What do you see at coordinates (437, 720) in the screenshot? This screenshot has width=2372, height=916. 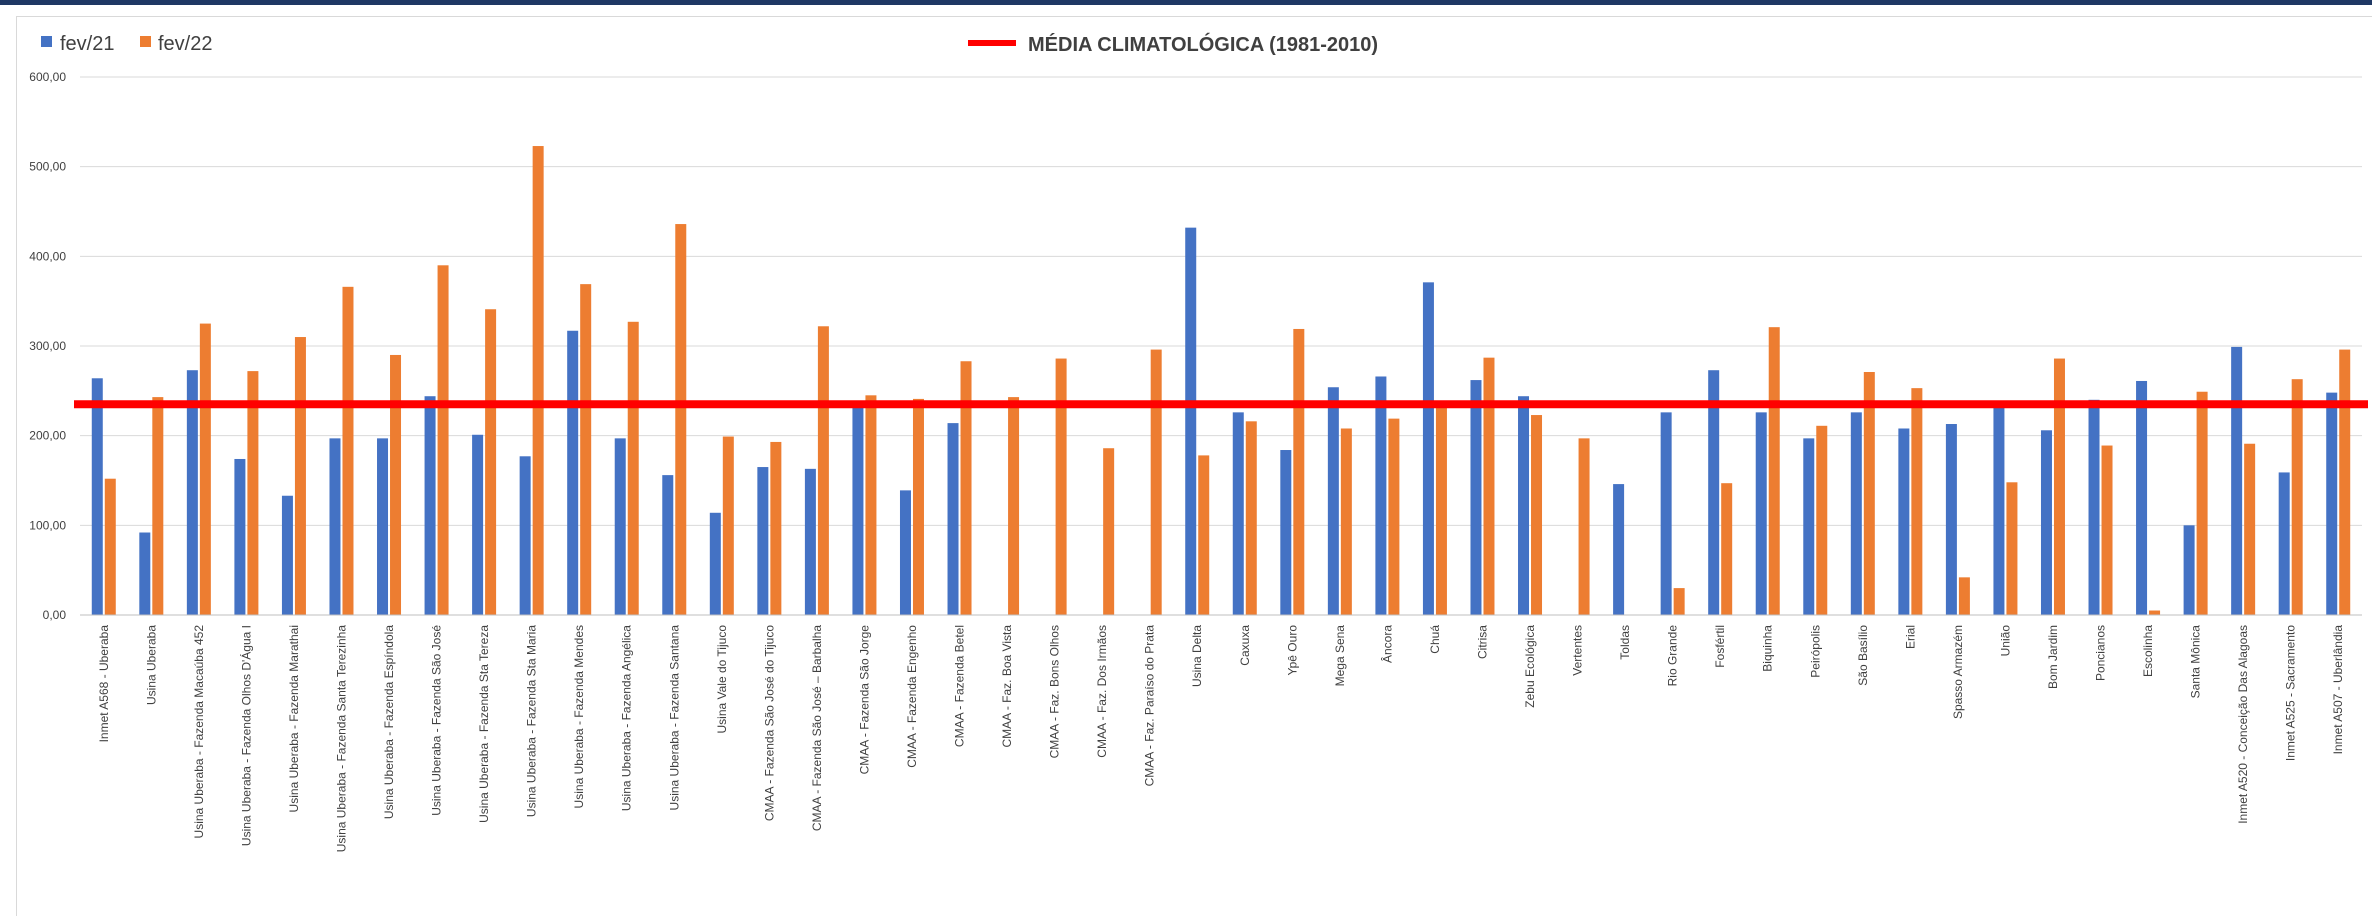 I see `x-category-label: Usina Uberaba - Fazenda São José` at bounding box center [437, 720].